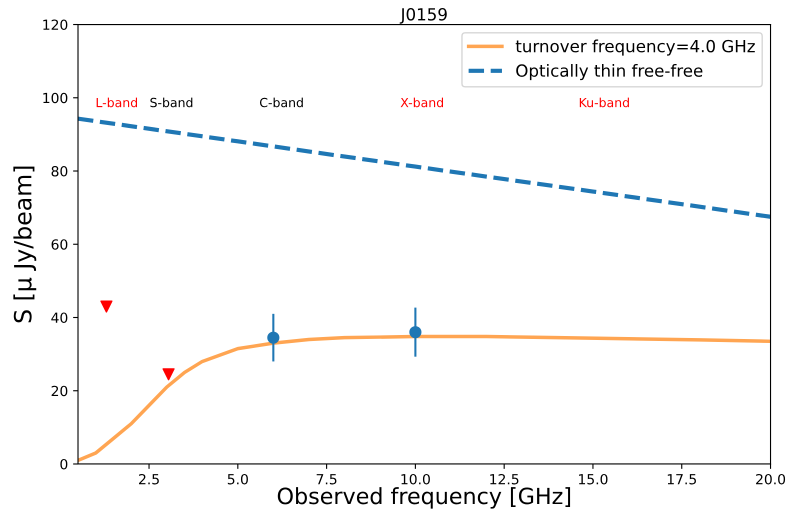 The height and width of the screenshot is (511, 796). What do you see at coordinates (55, 98) in the screenshot?
I see `y-tick-label: 100` at bounding box center [55, 98].